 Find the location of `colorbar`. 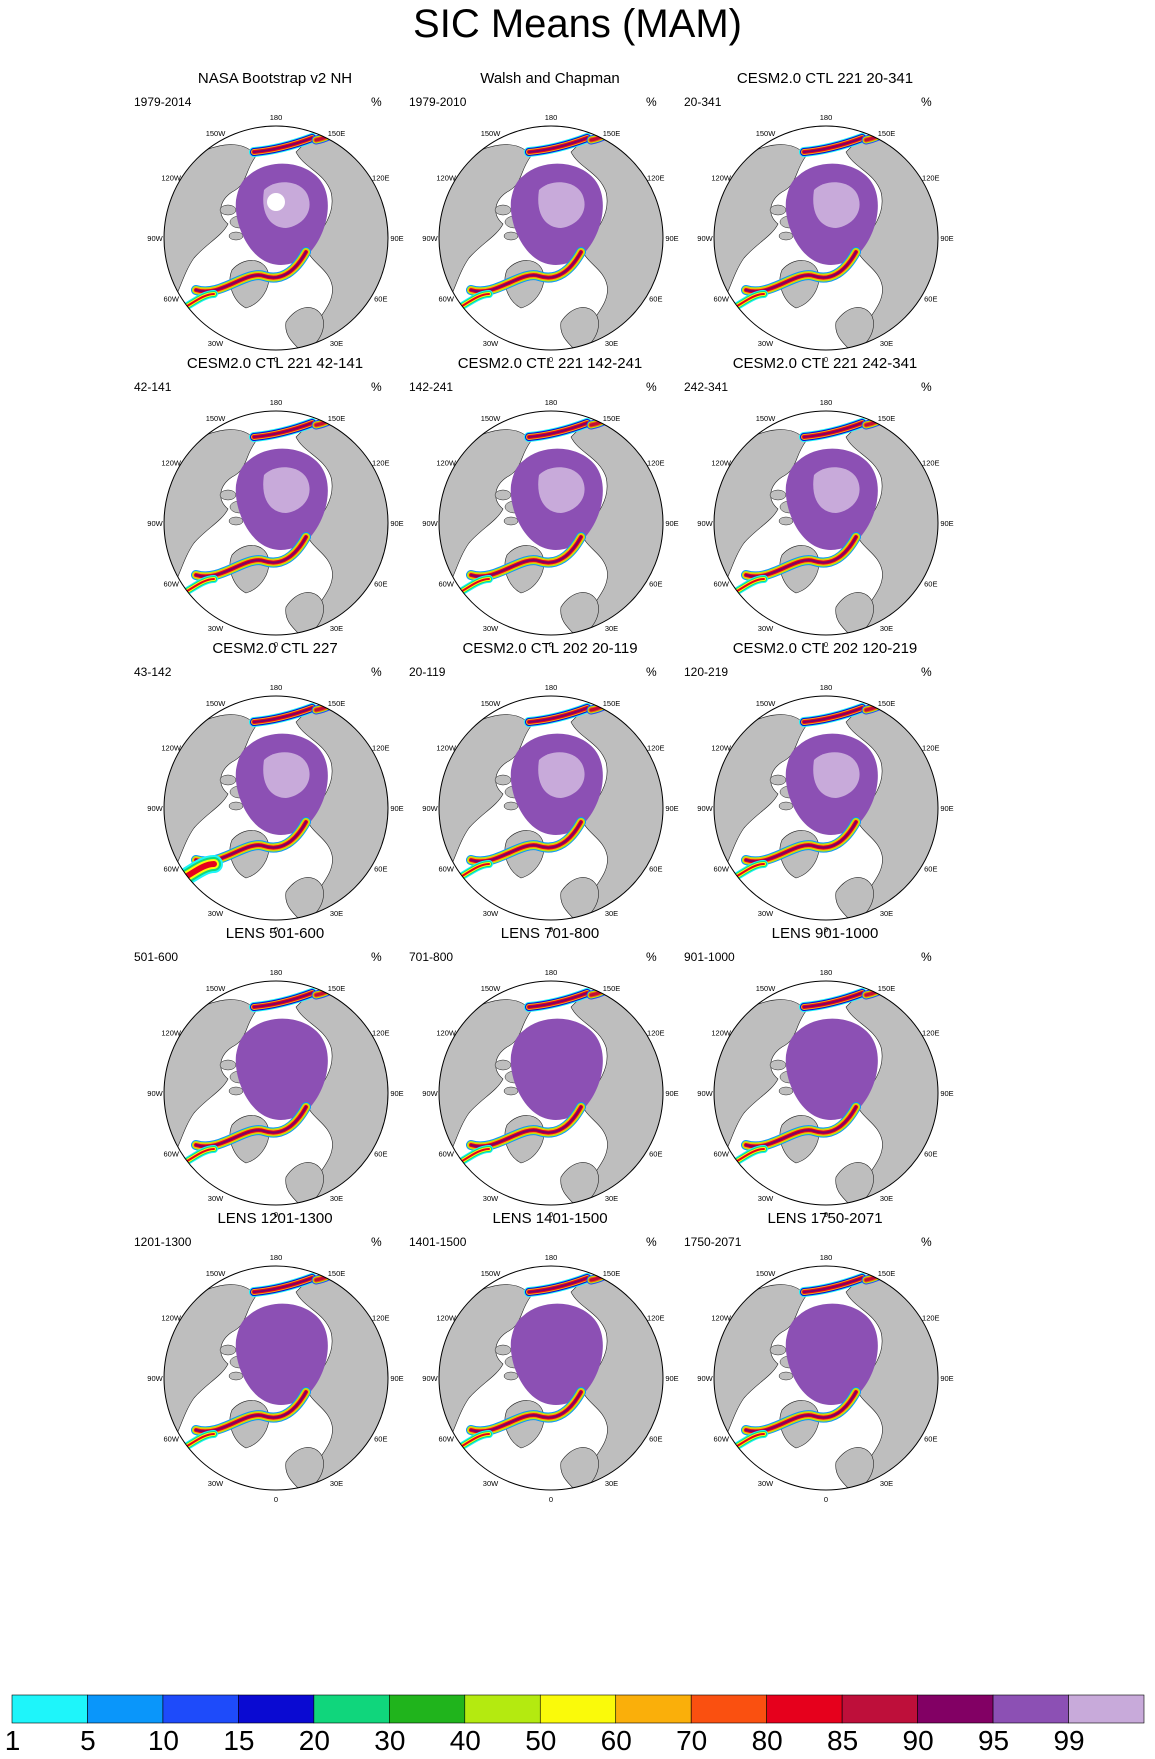

colorbar is located at coordinates (578, 1709).